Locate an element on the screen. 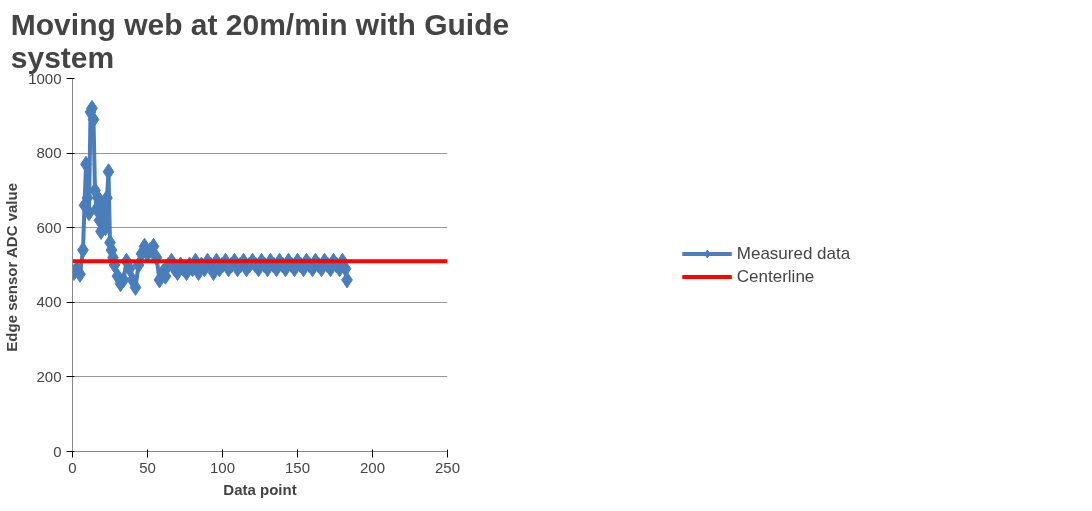 The image size is (1092, 511). legend-label: Centerline is located at coordinates (775, 276).